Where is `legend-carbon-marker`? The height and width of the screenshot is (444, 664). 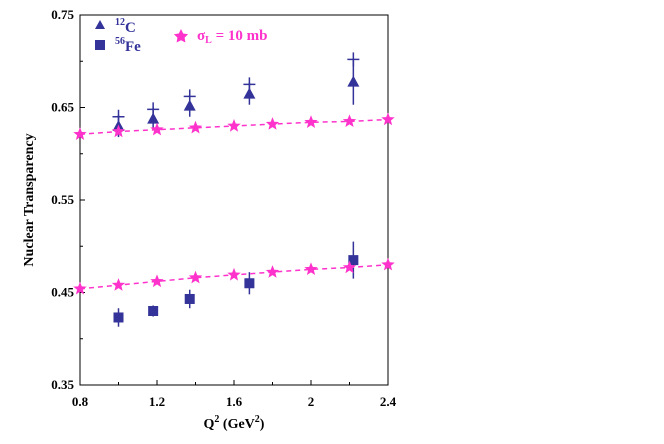
legend-carbon-marker is located at coordinates (100, 24).